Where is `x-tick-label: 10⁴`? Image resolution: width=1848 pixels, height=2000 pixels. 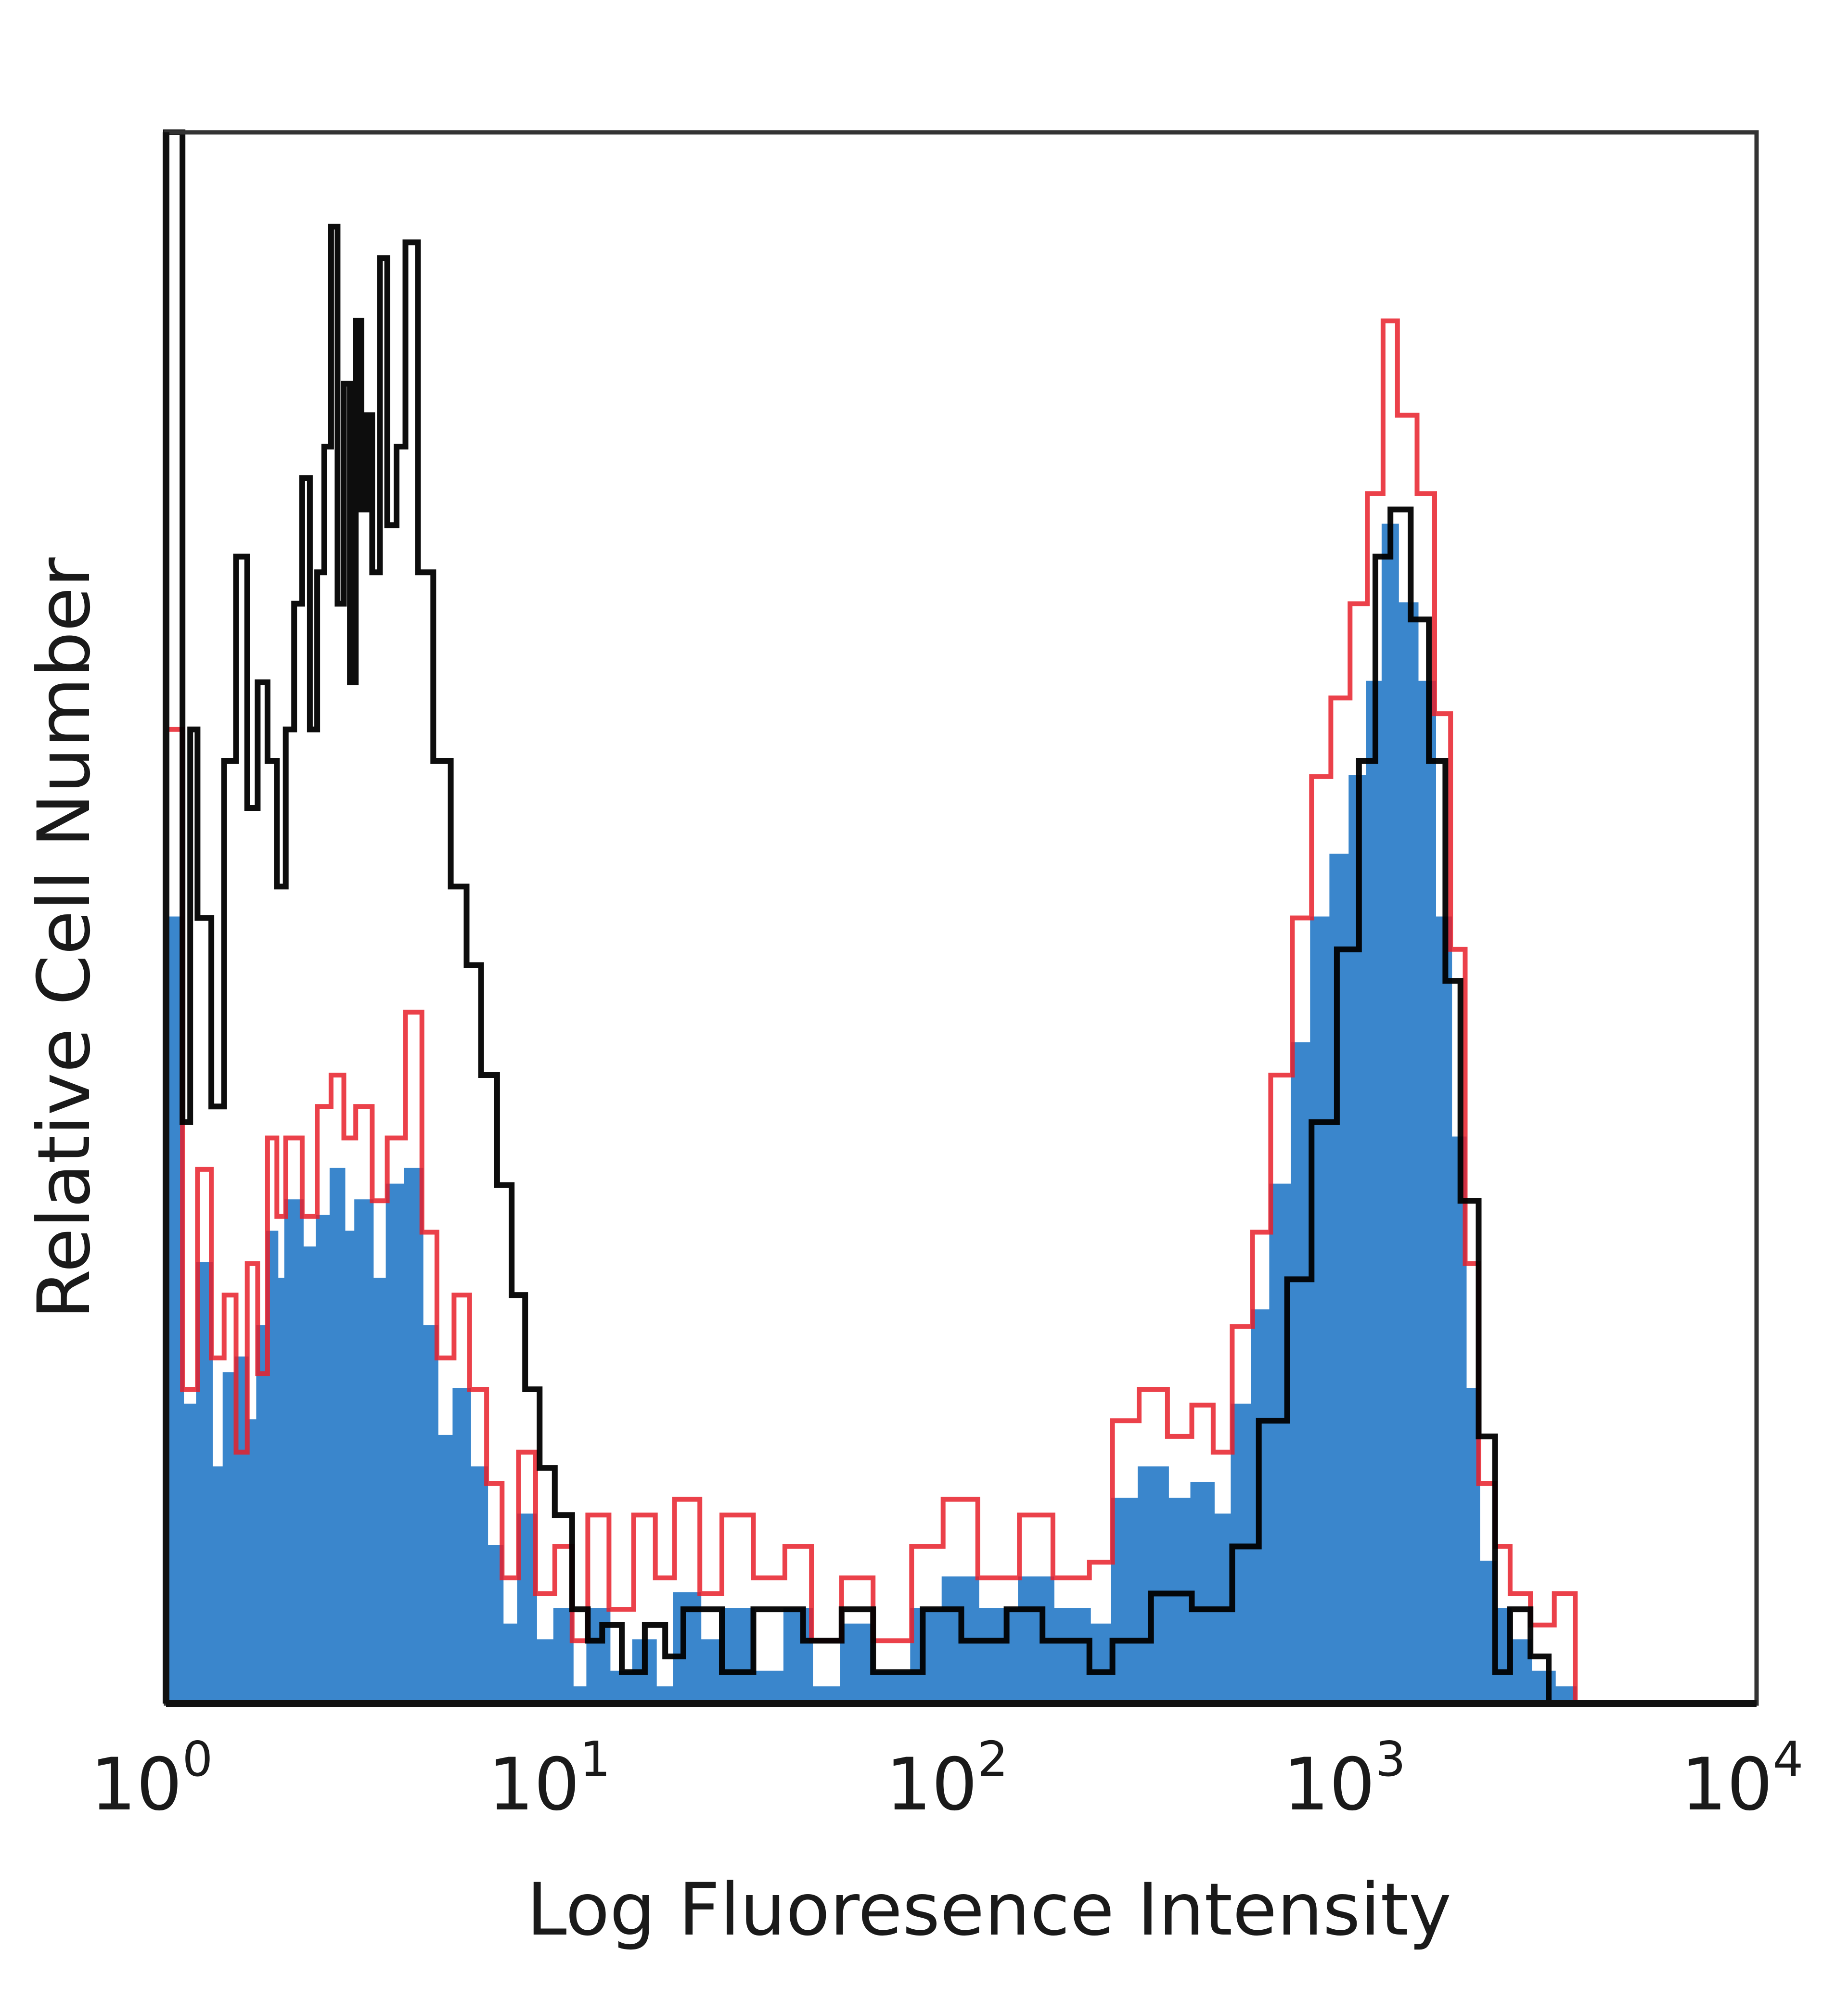
x-tick-label: 10⁴ is located at coordinates (1742, 1779).